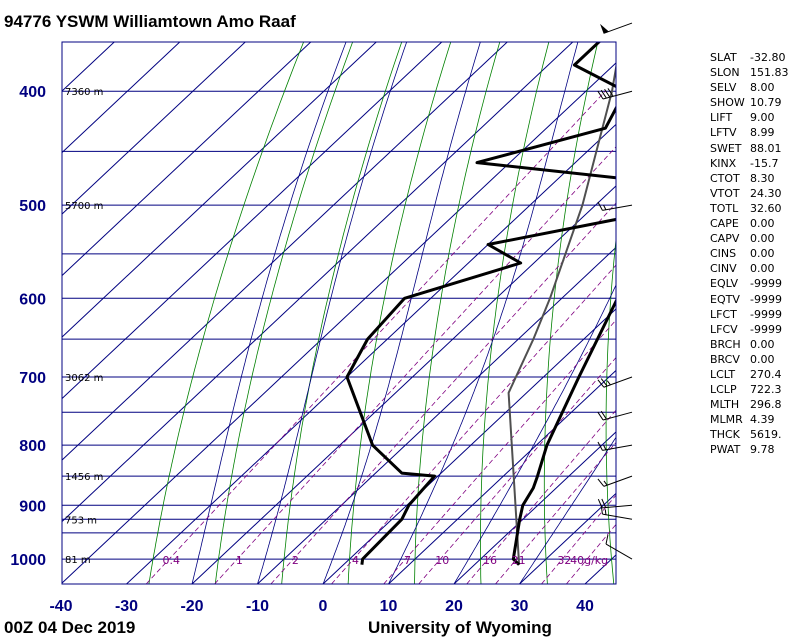 The width and height of the screenshot is (800, 640). I want to click on index-key: LFTV, so click(723, 133).